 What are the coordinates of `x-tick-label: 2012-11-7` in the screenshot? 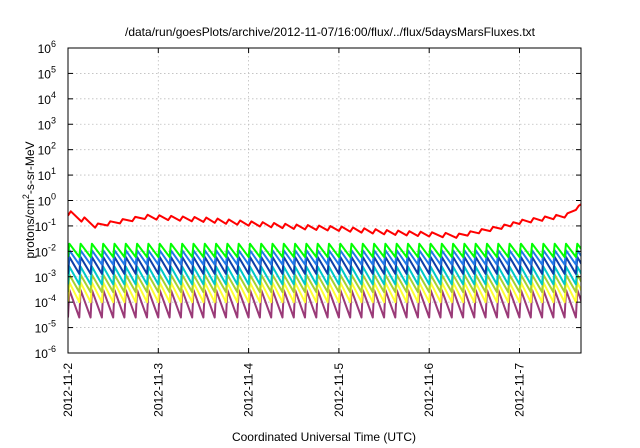 It's located at (520, 390).